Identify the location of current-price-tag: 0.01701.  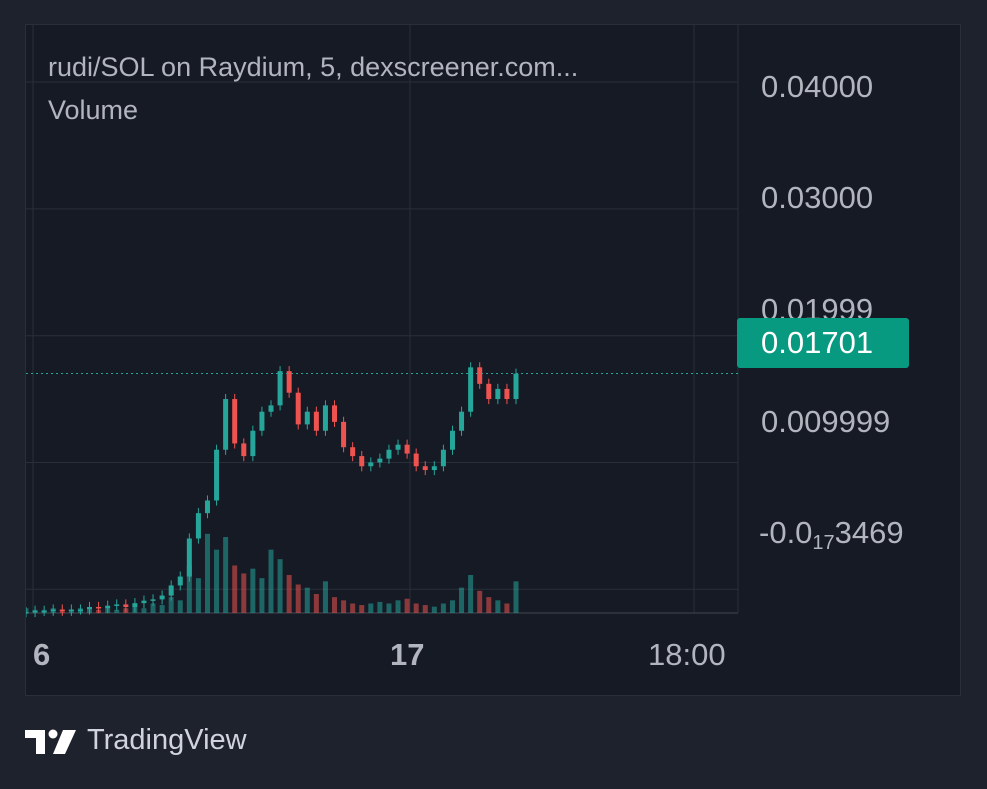
(823, 343).